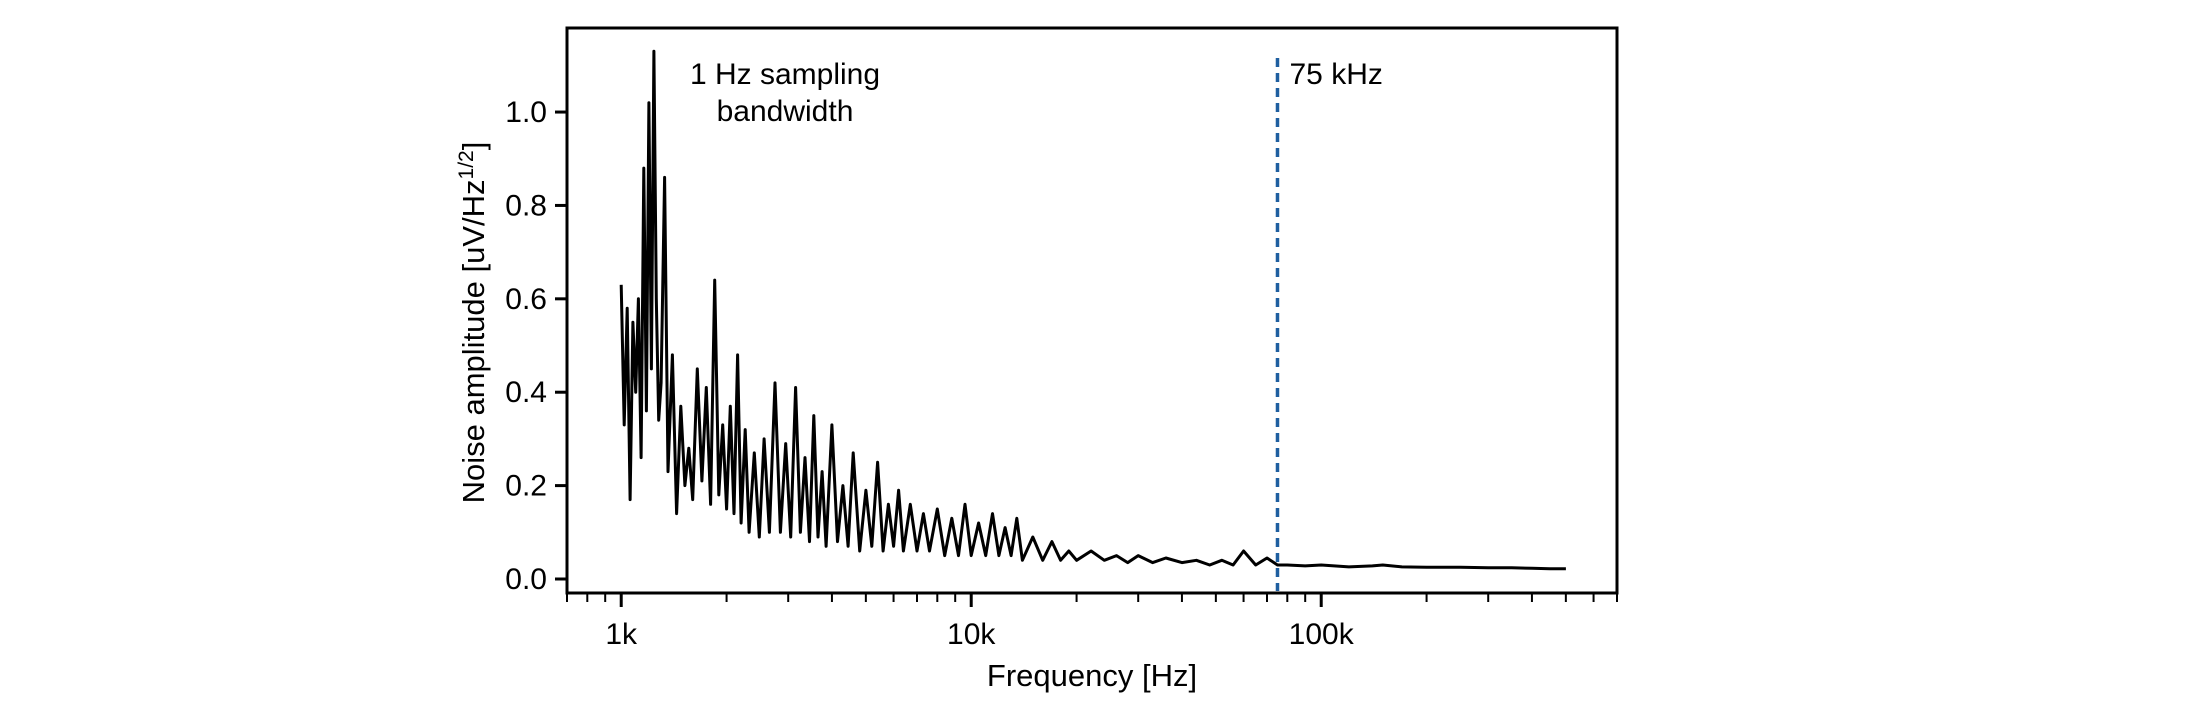  What do you see at coordinates (526, 579) in the screenshot?
I see `y-tick-label: 0.0` at bounding box center [526, 579].